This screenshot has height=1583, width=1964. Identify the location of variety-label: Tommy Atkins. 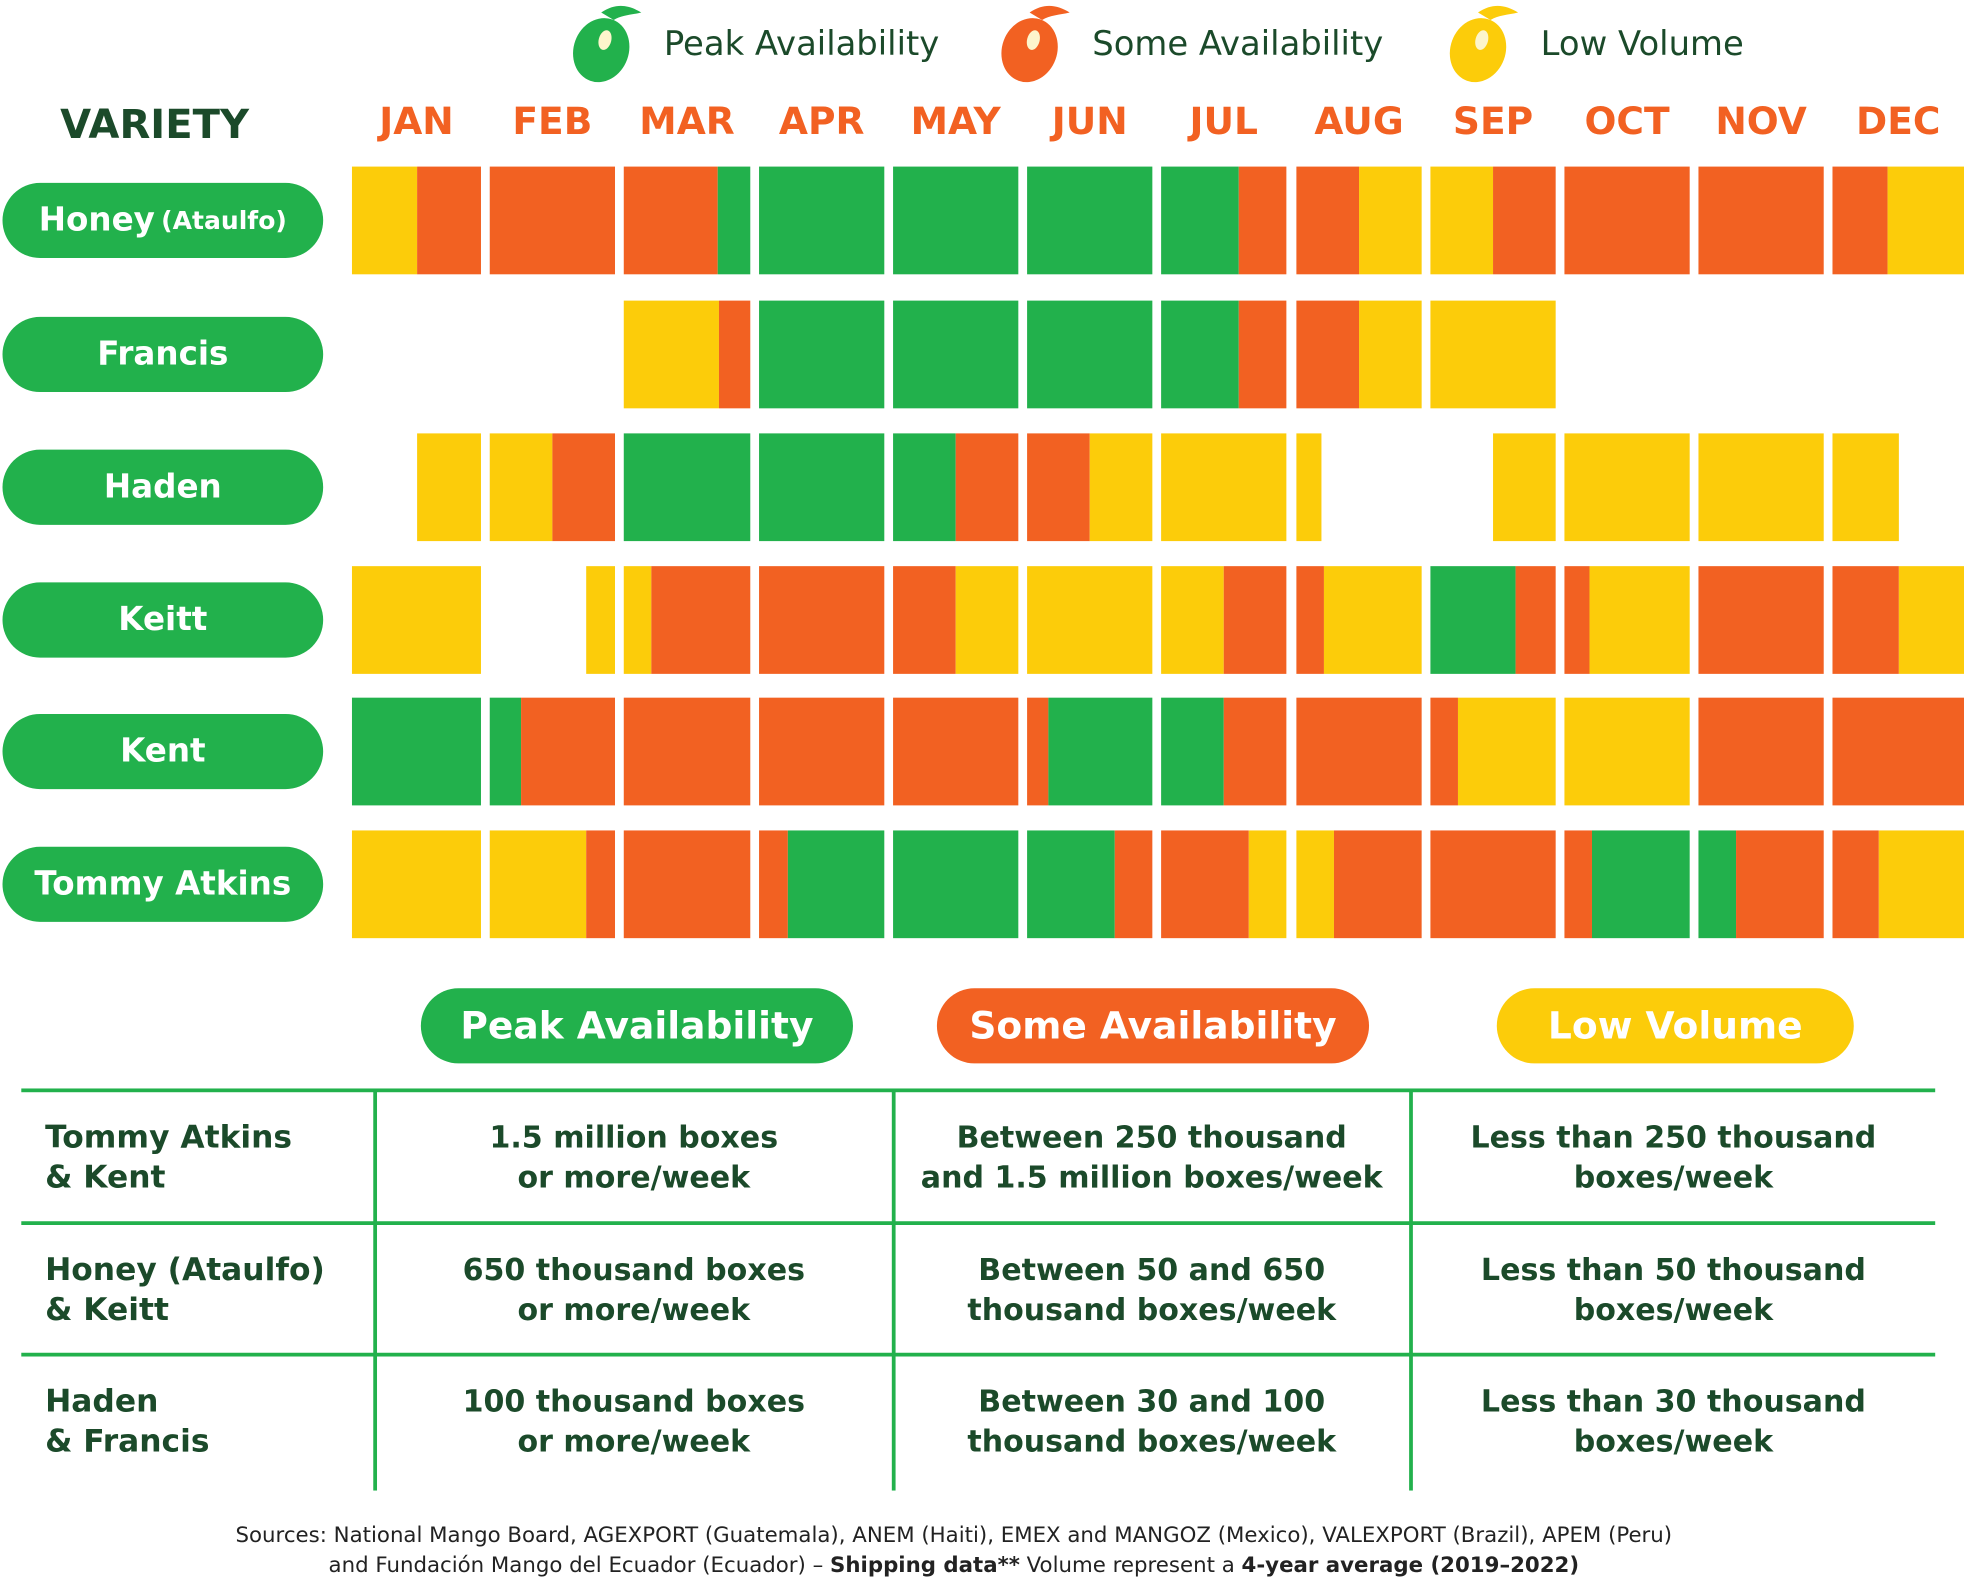
(163, 884).